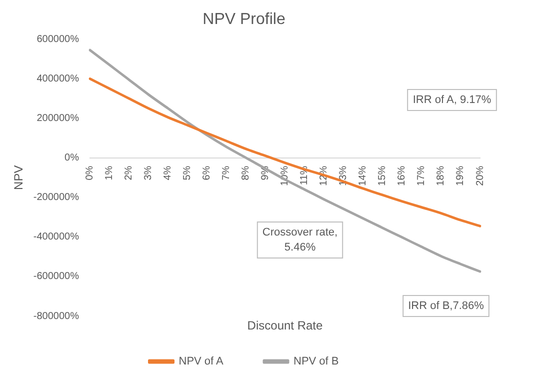  What do you see at coordinates (382, 176) in the screenshot?
I see `x-tick-label: 15%` at bounding box center [382, 176].